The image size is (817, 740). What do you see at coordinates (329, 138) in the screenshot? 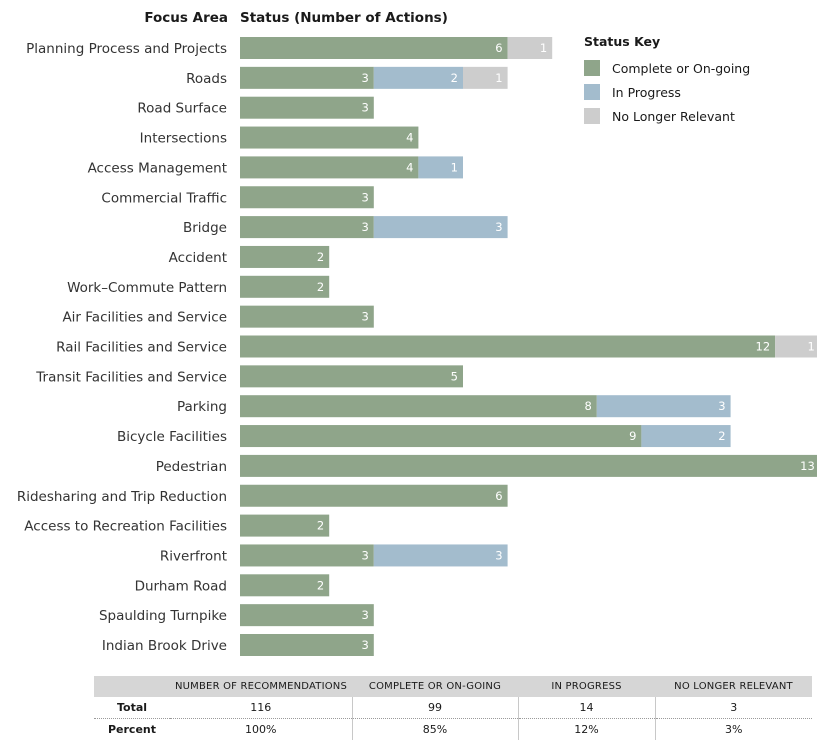
I see `bar-intersections-complete` at bounding box center [329, 138].